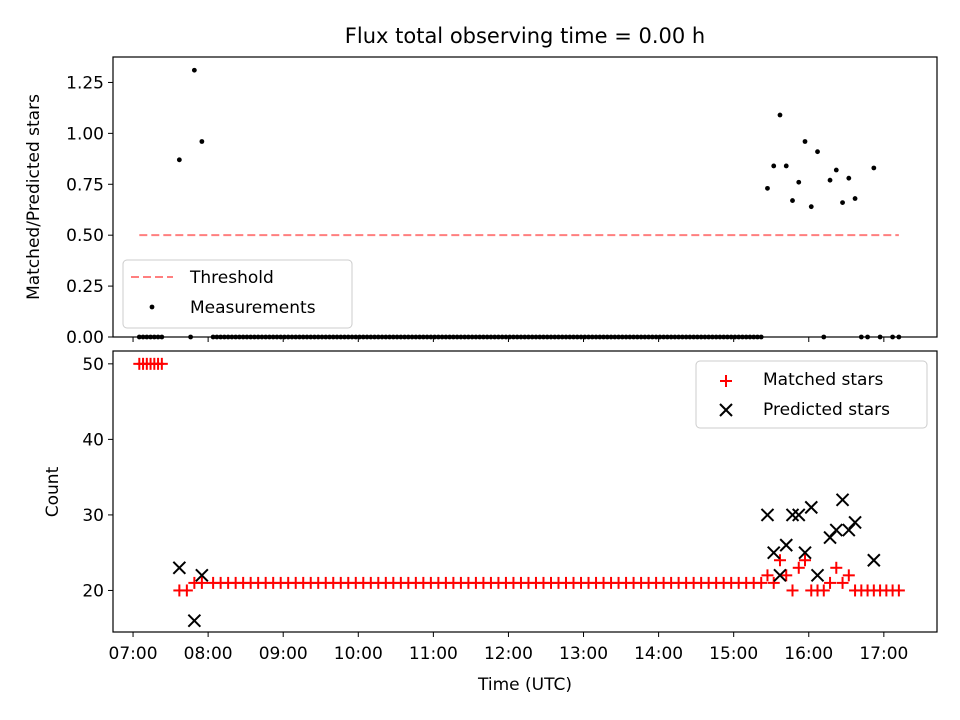 Image resolution: width=960 pixels, height=720 pixels. I want to click on bottom-xtick-label: 14:00, so click(658, 654).